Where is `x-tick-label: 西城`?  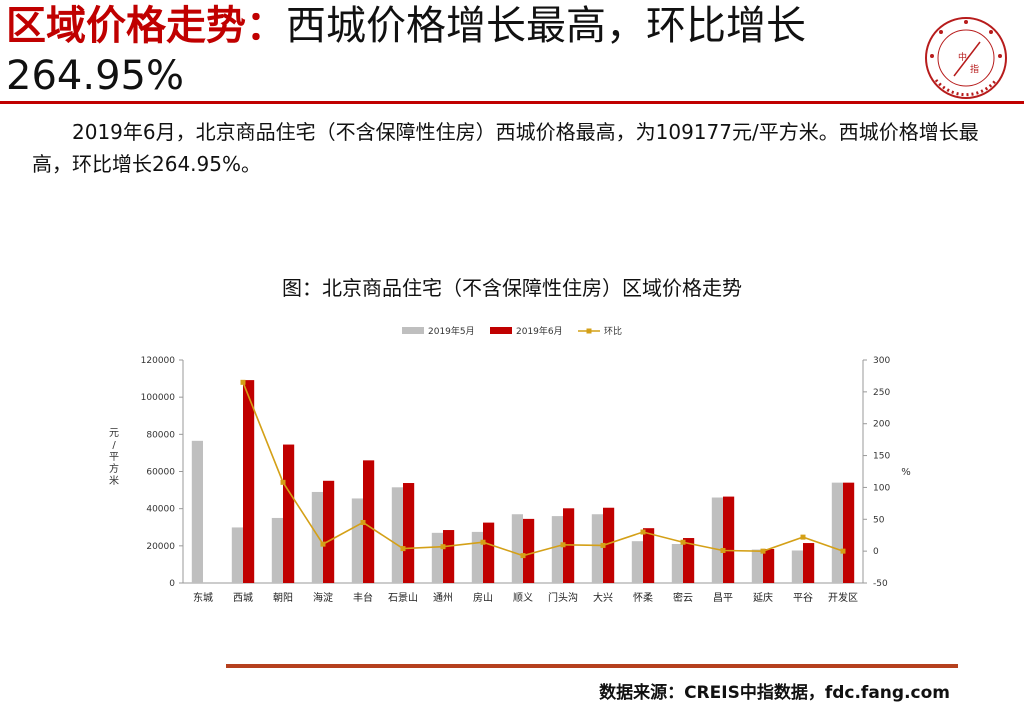 x-tick-label: 西城 is located at coordinates (243, 598).